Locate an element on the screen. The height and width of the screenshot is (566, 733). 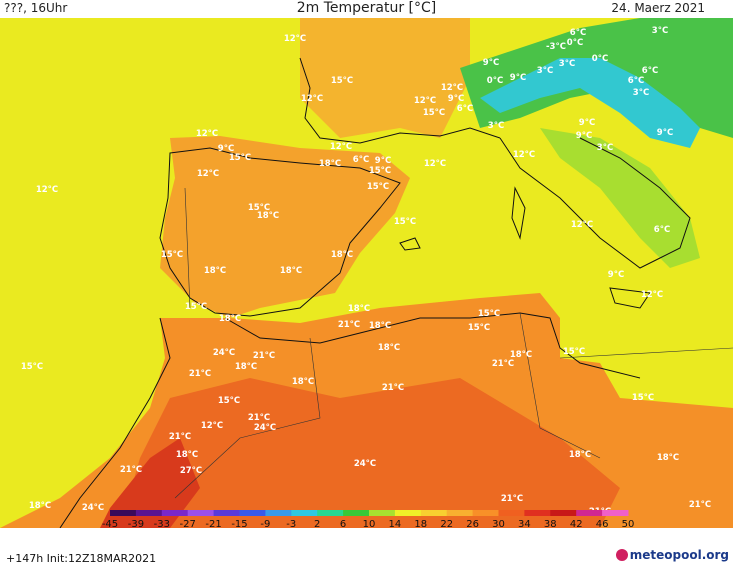
legend-tick-label: -21 is located at coordinates (213, 523).